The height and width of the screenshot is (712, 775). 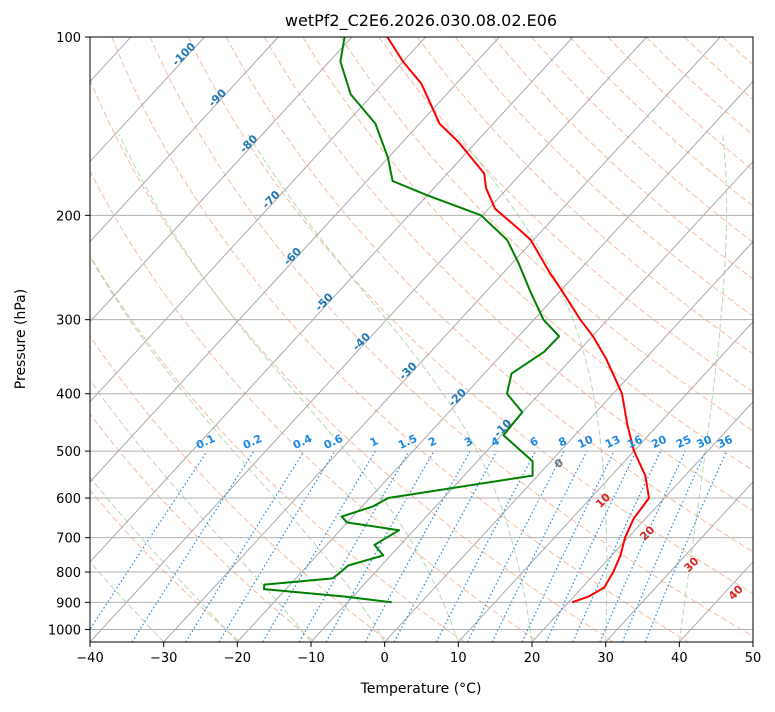 I want to click on x-tick-label: 50, so click(x=753, y=658).